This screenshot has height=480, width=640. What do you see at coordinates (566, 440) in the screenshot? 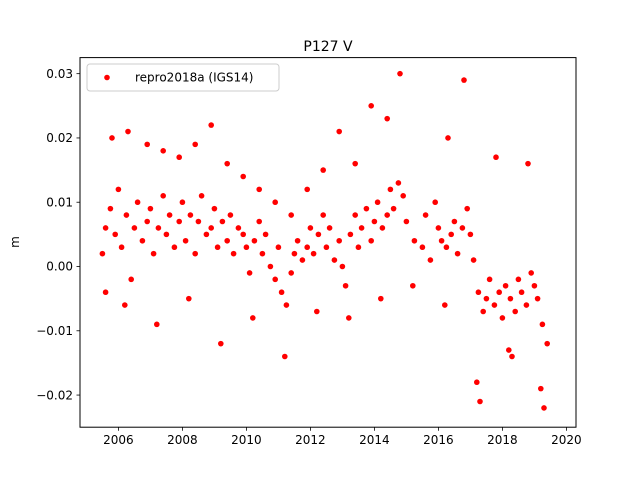
I see `x-tick-label: 2020` at bounding box center [566, 440].